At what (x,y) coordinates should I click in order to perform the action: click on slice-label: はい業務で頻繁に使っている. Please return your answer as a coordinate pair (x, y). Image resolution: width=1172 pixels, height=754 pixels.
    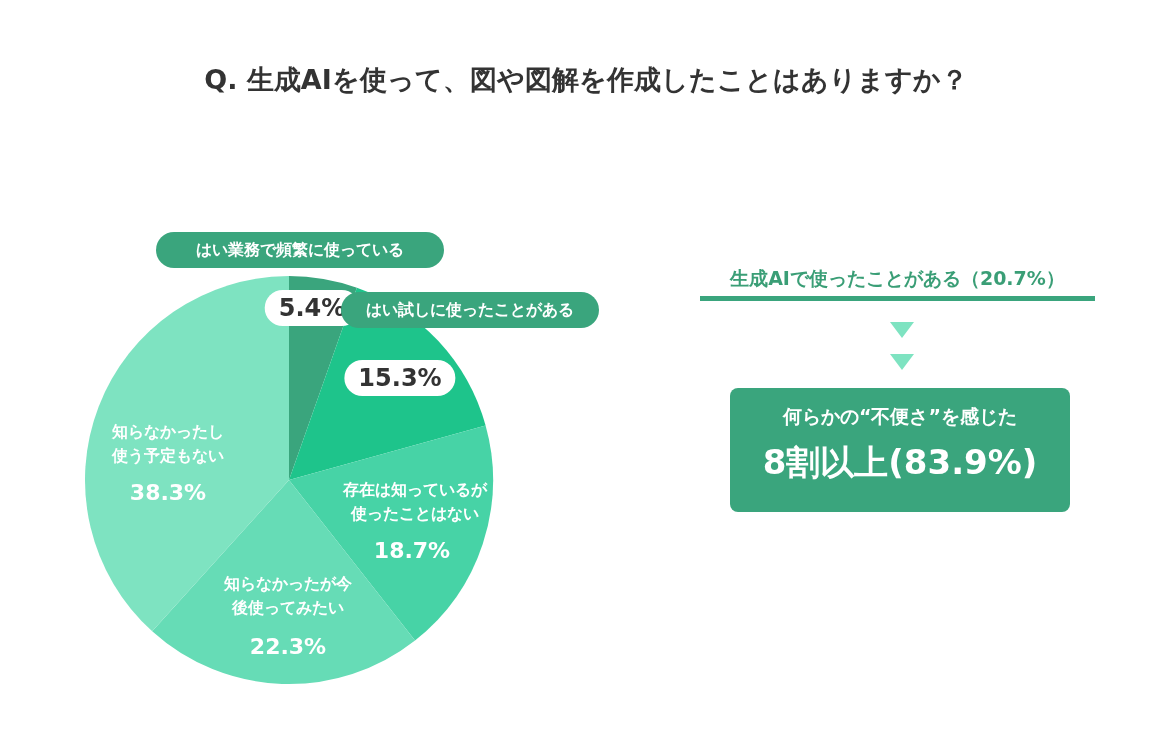
    Looking at the image, I should click on (300, 250).